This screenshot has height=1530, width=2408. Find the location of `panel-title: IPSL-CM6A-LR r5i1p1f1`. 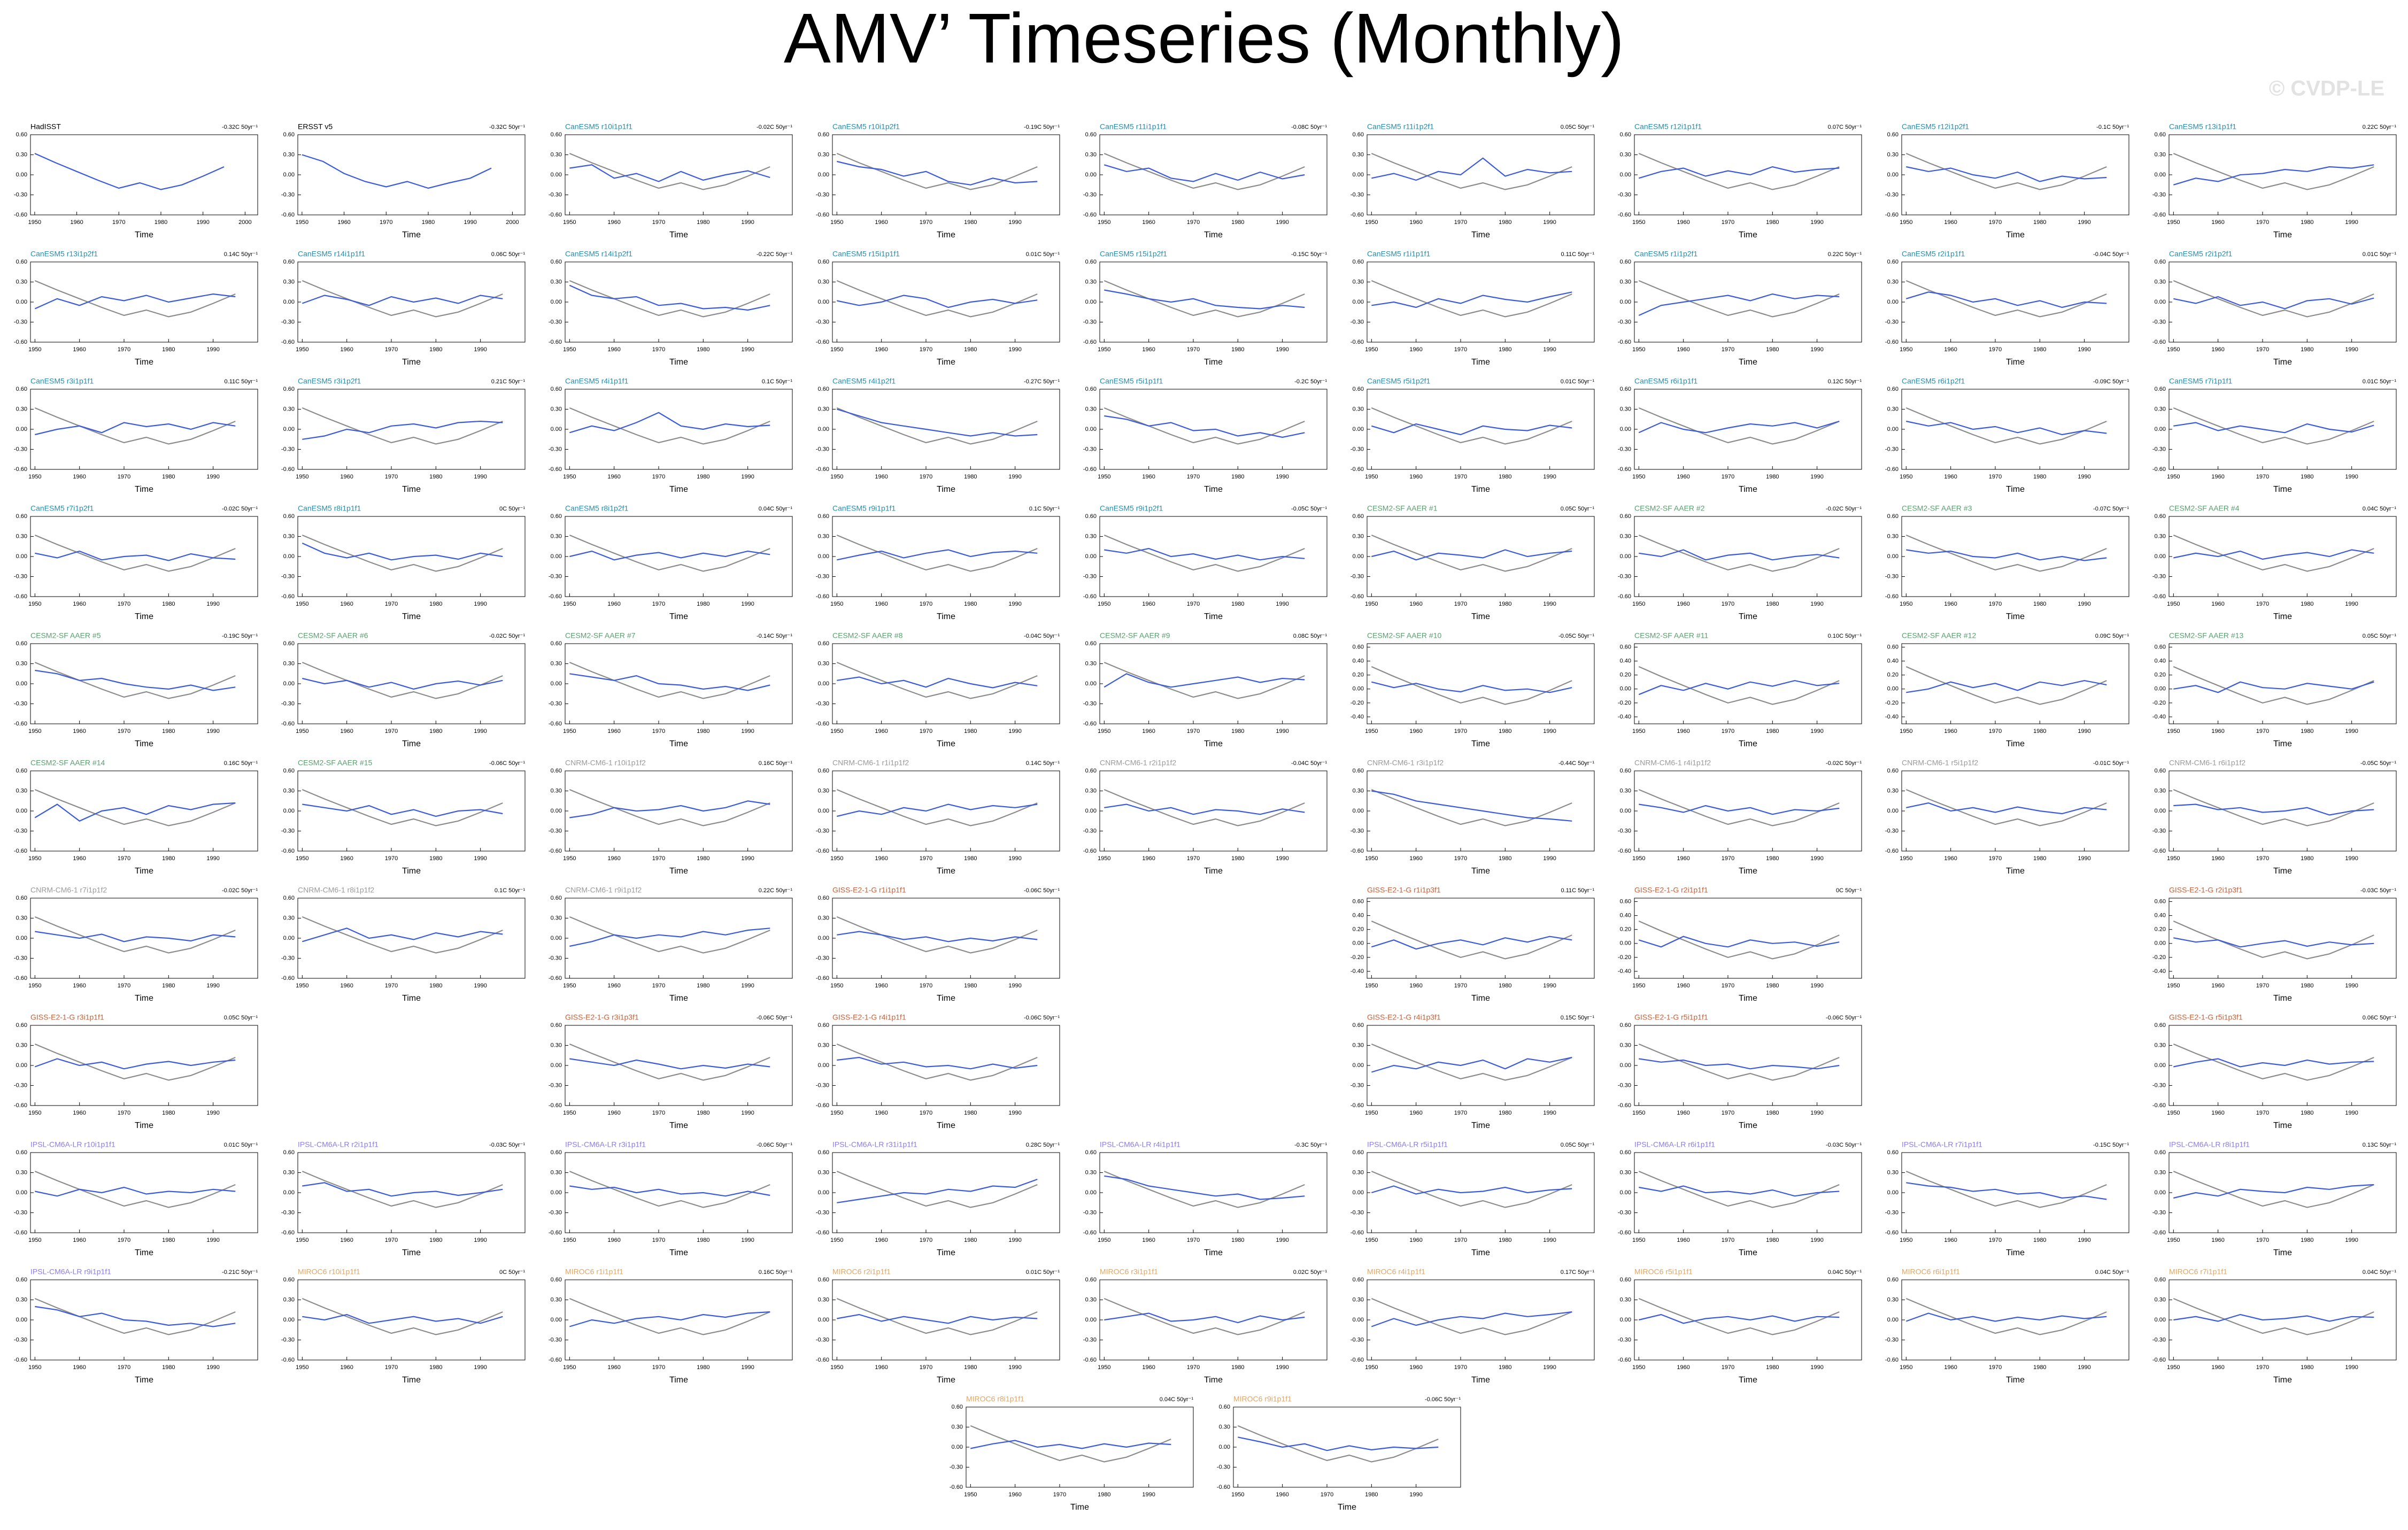

panel-title: IPSL-CM6A-LR r5i1p1f1 is located at coordinates (1407, 1144).